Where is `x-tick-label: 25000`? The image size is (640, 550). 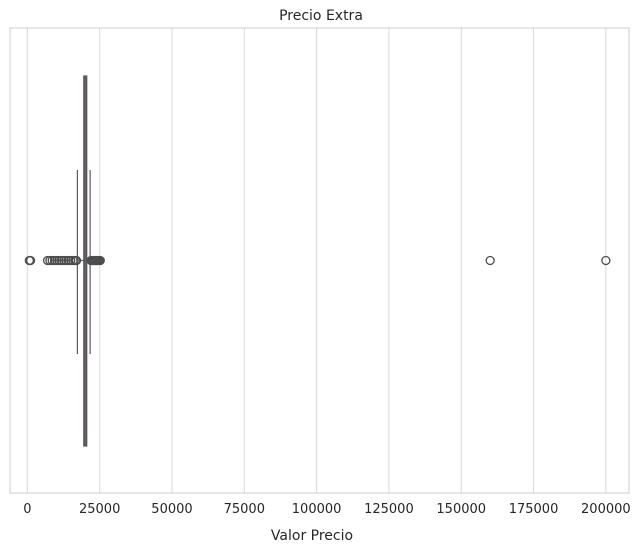
x-tick-label: 25000 is located at coordinates (99, 509).